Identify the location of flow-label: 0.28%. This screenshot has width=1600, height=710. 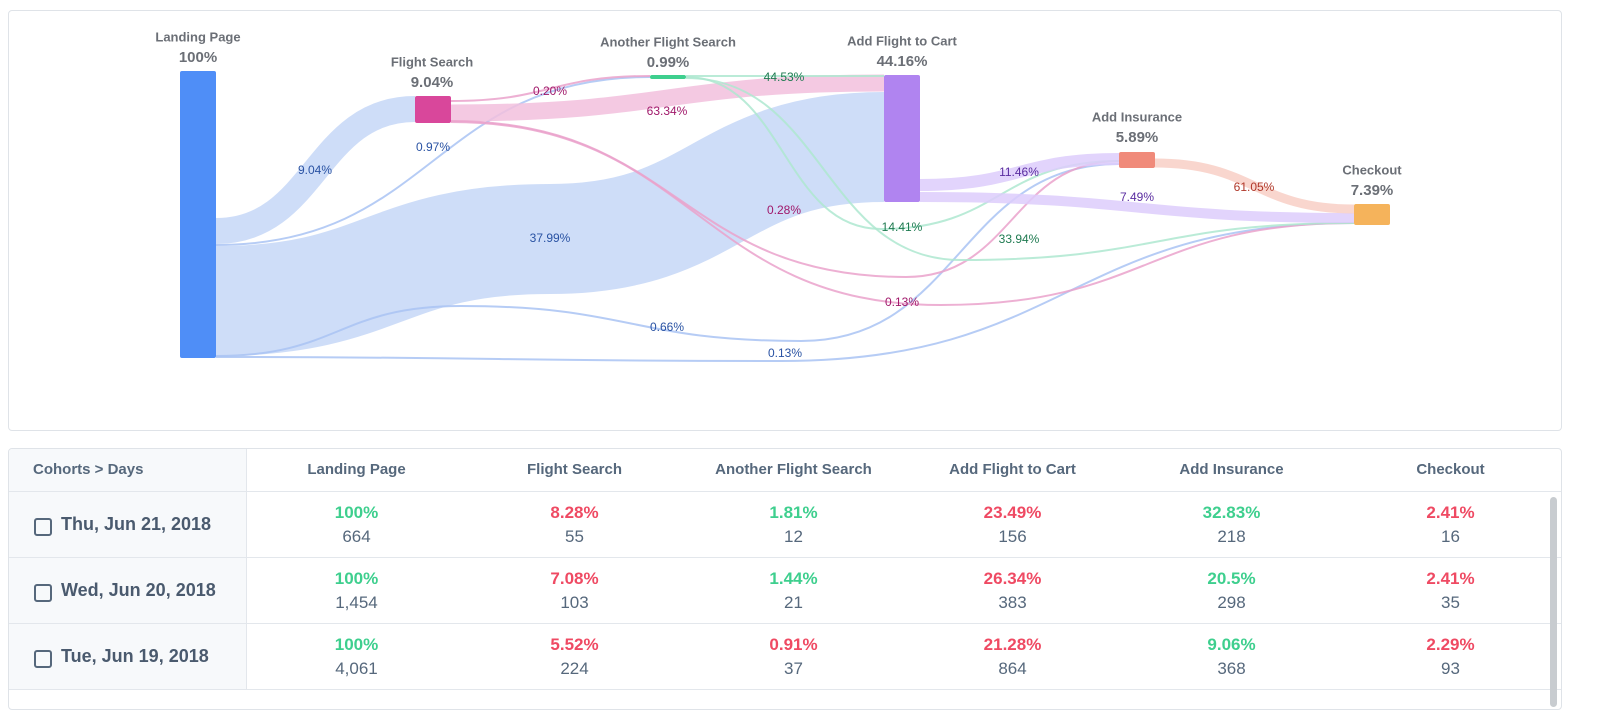
(784, 210).